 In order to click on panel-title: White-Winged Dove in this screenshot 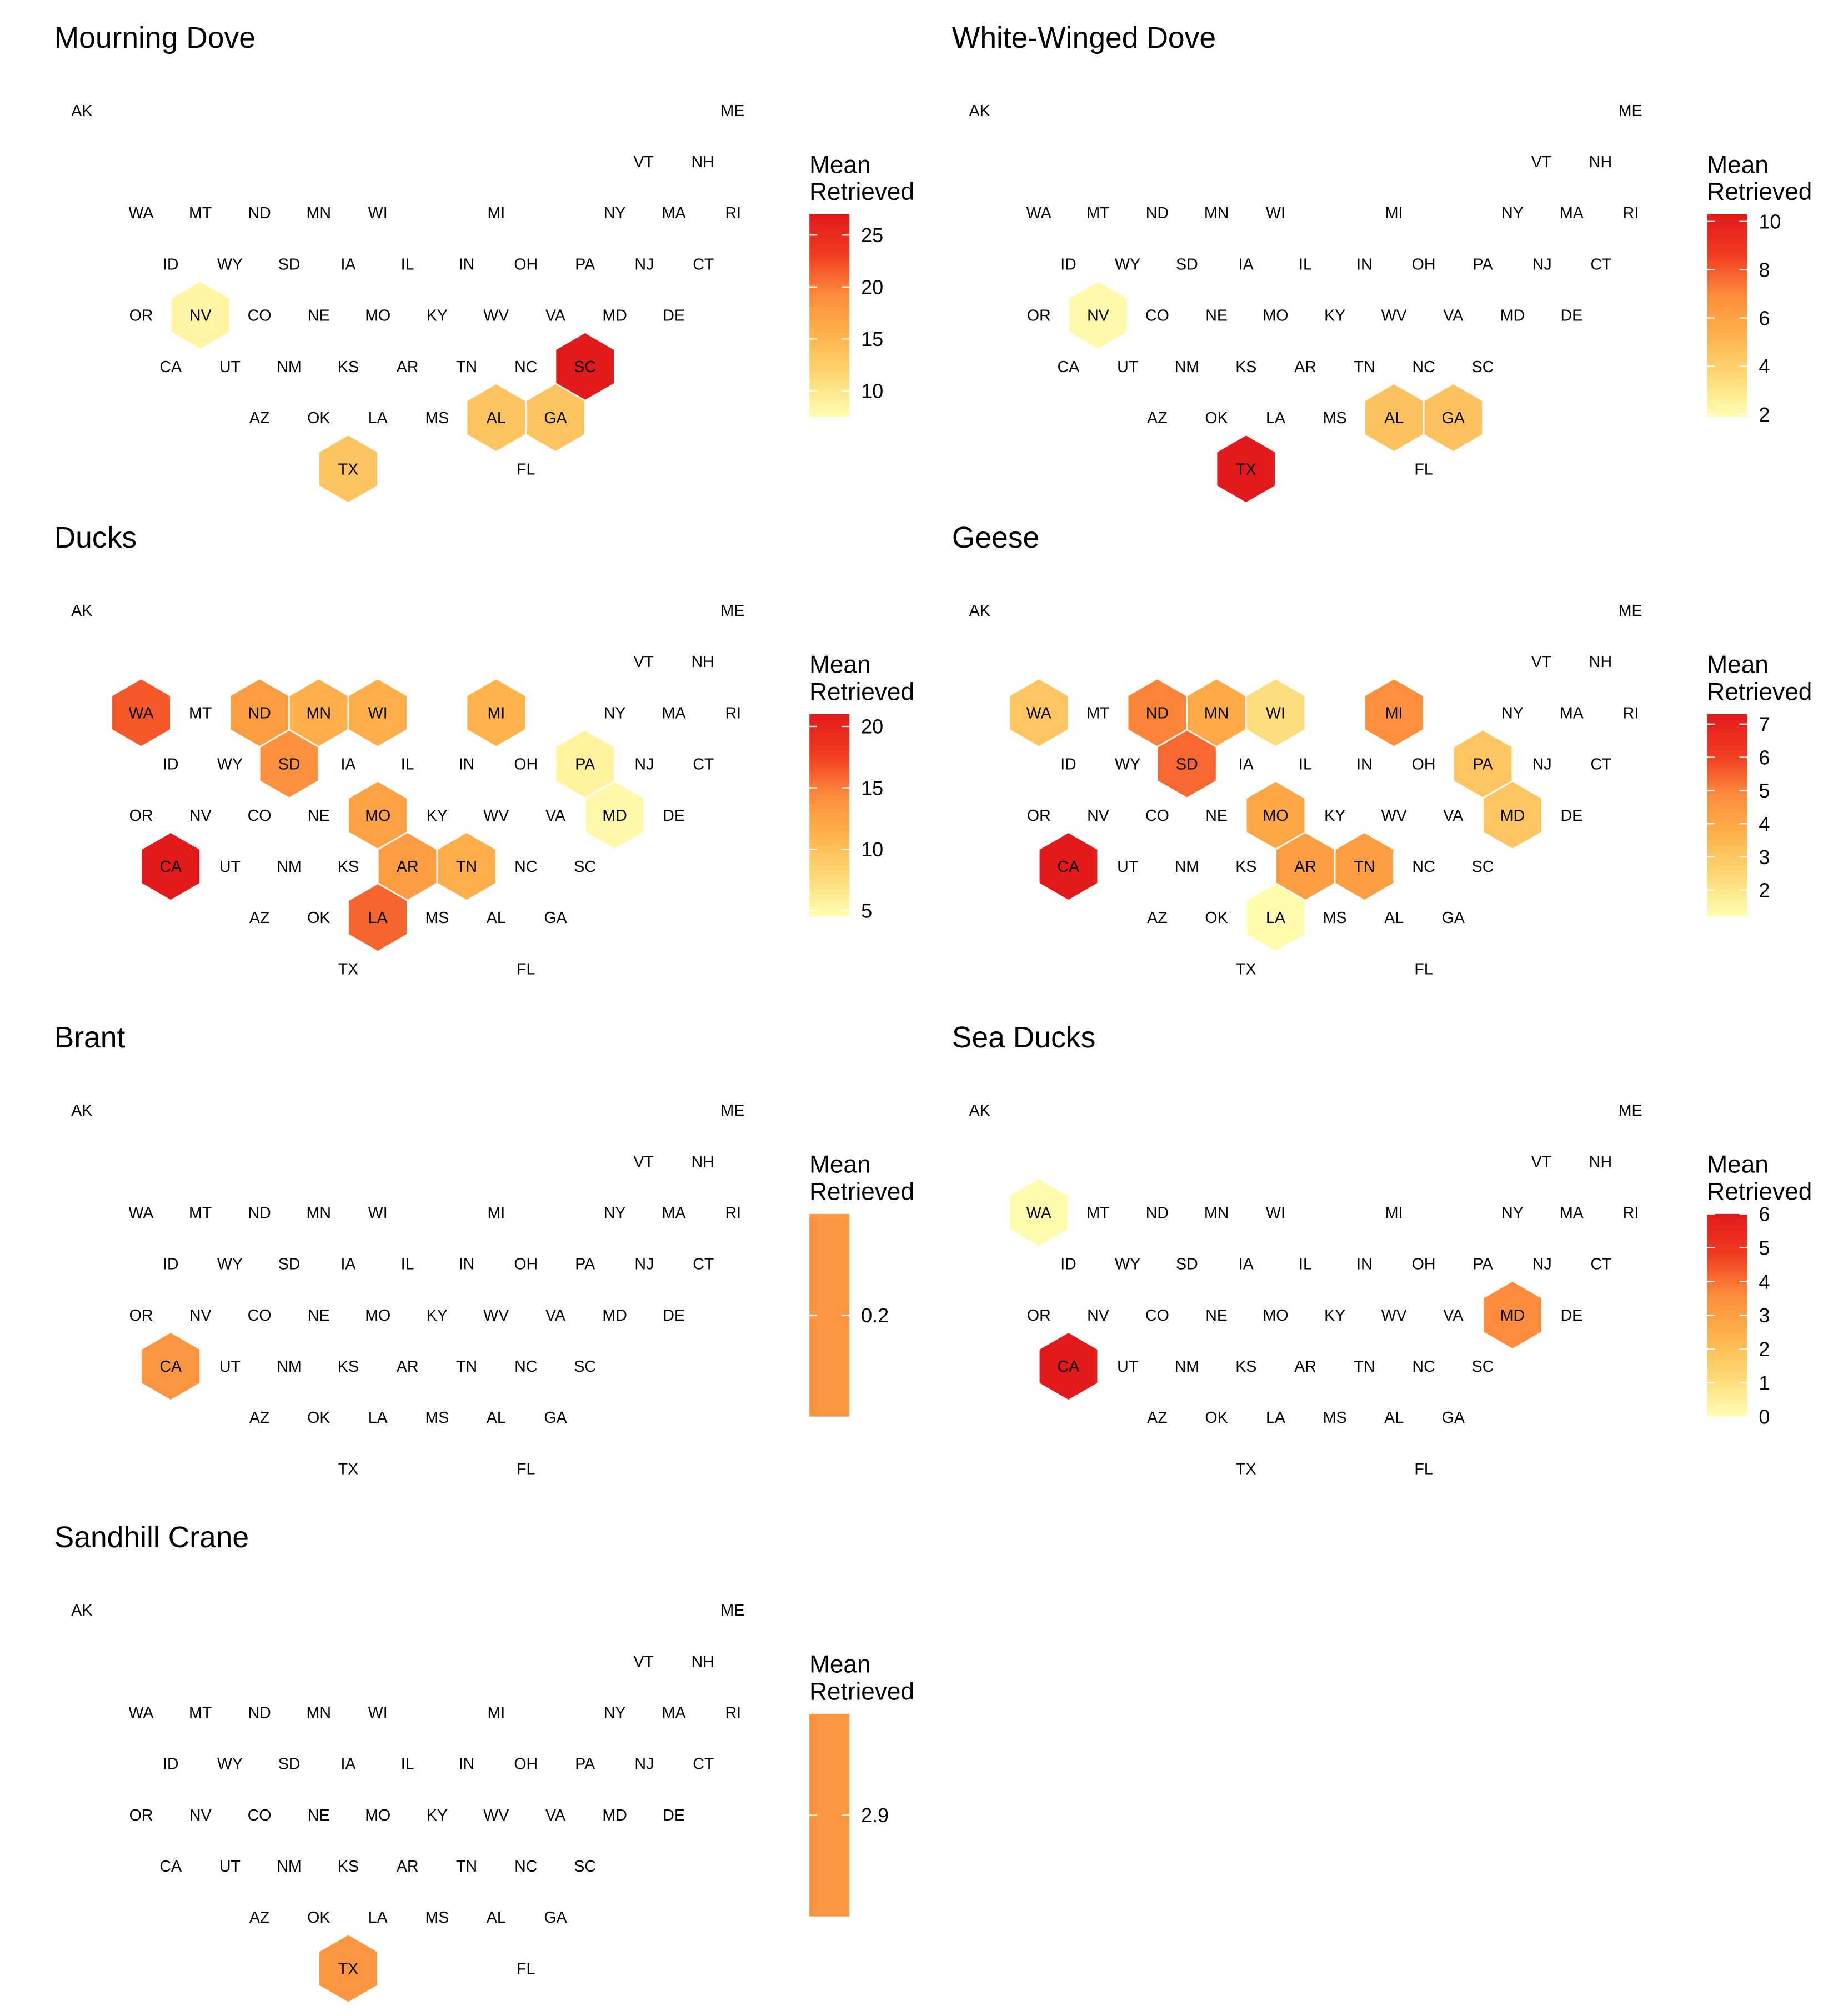, I will do `click(1084, 38)`.